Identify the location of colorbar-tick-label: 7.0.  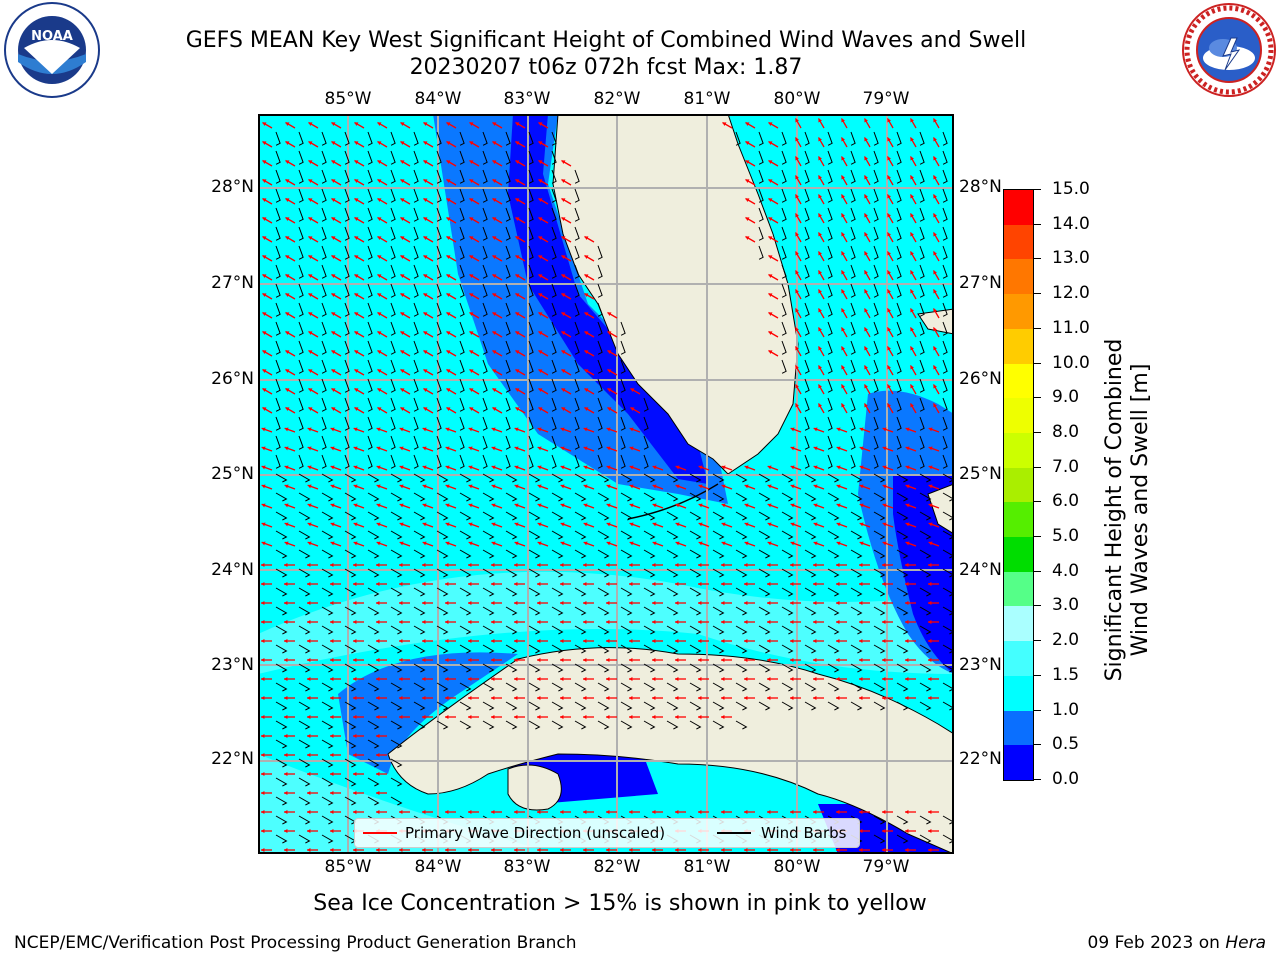
(1066, 466).